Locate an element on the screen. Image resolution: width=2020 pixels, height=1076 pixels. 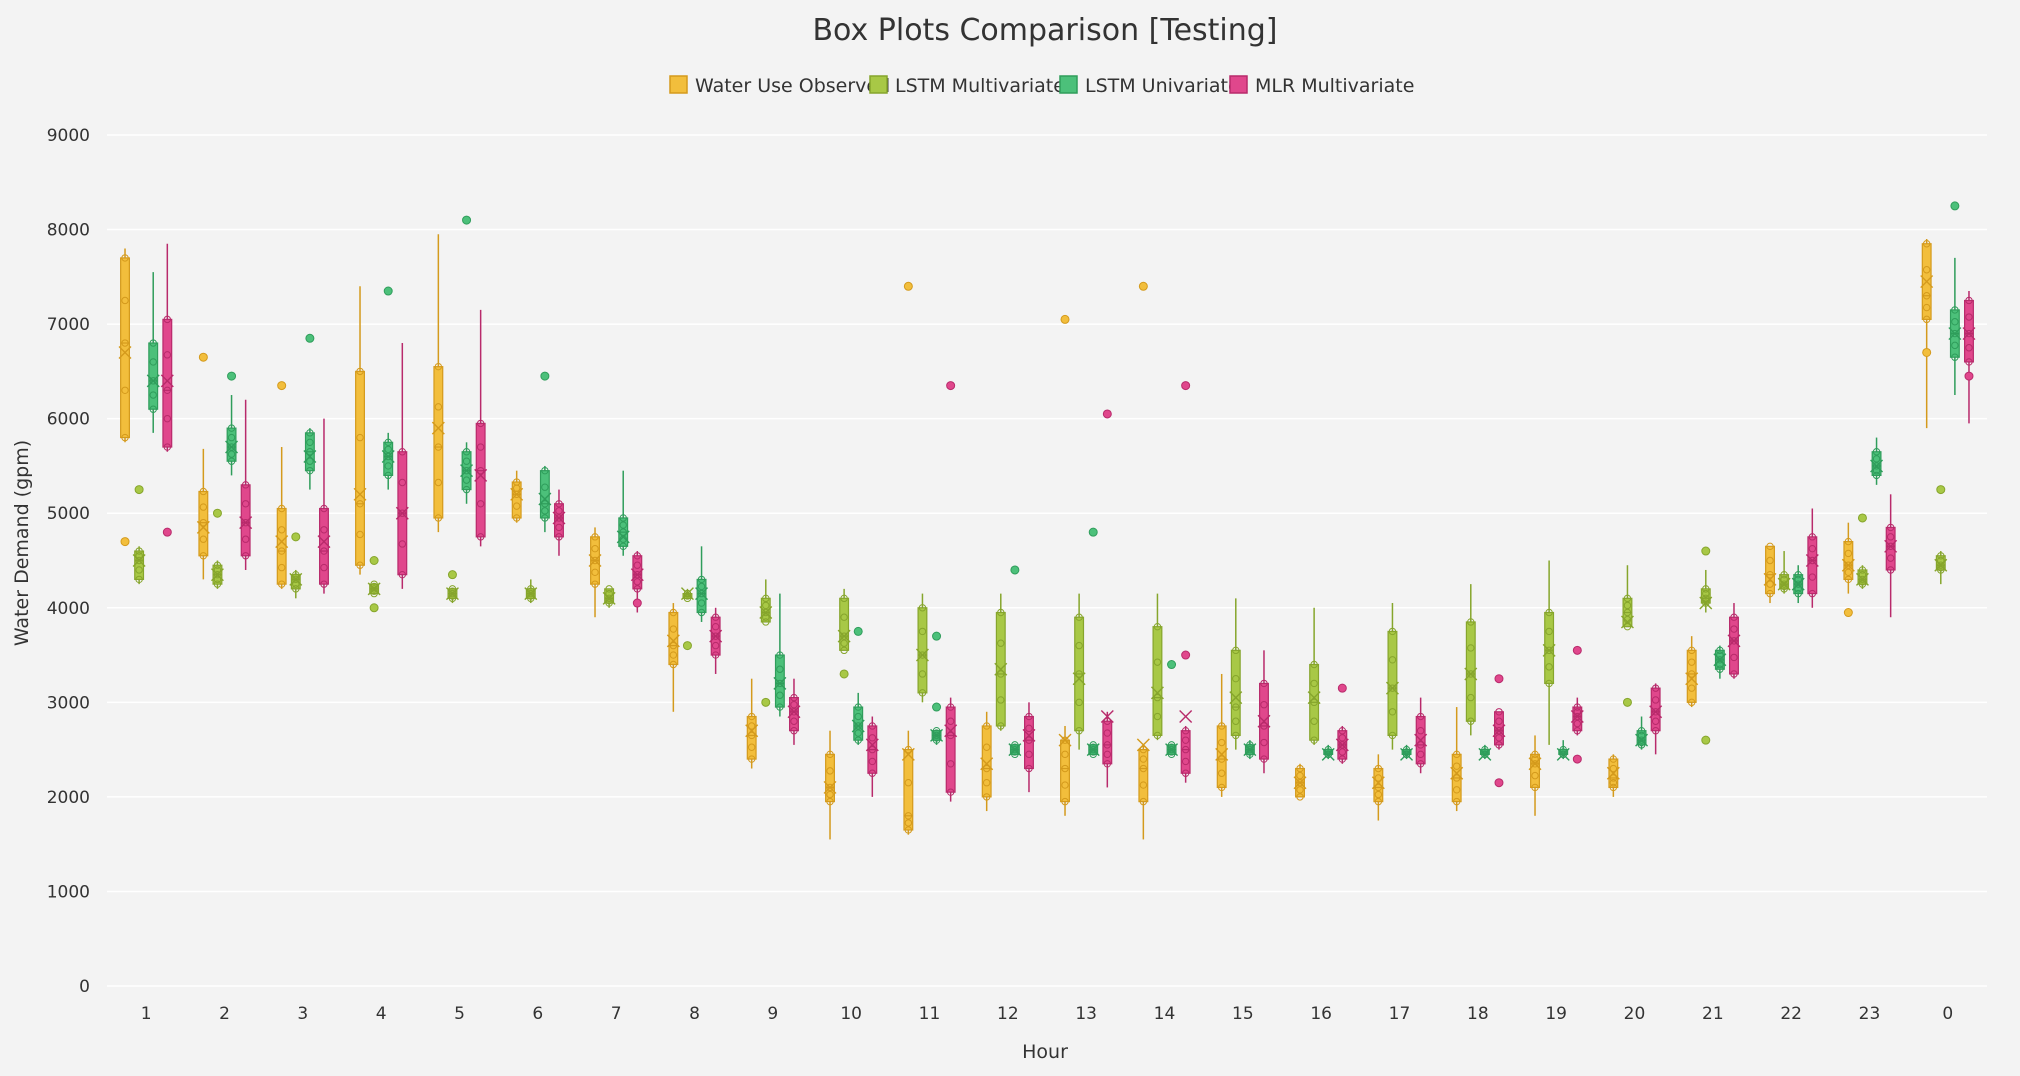
legend-label: MLR Multivariate is located at coordinates (1334, 86).